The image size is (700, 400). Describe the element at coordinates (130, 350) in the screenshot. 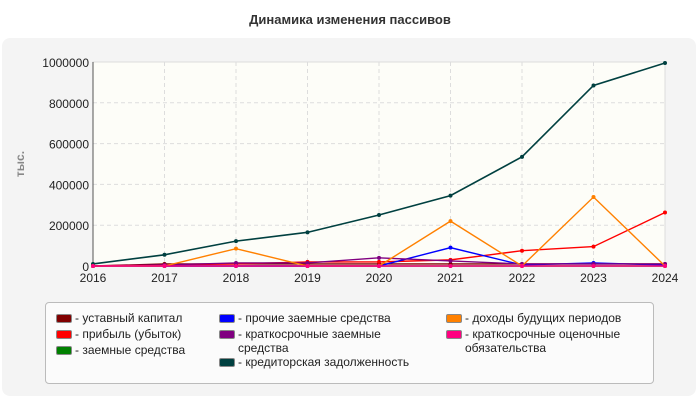

I see `legend-label: - заемные средства` at that location.